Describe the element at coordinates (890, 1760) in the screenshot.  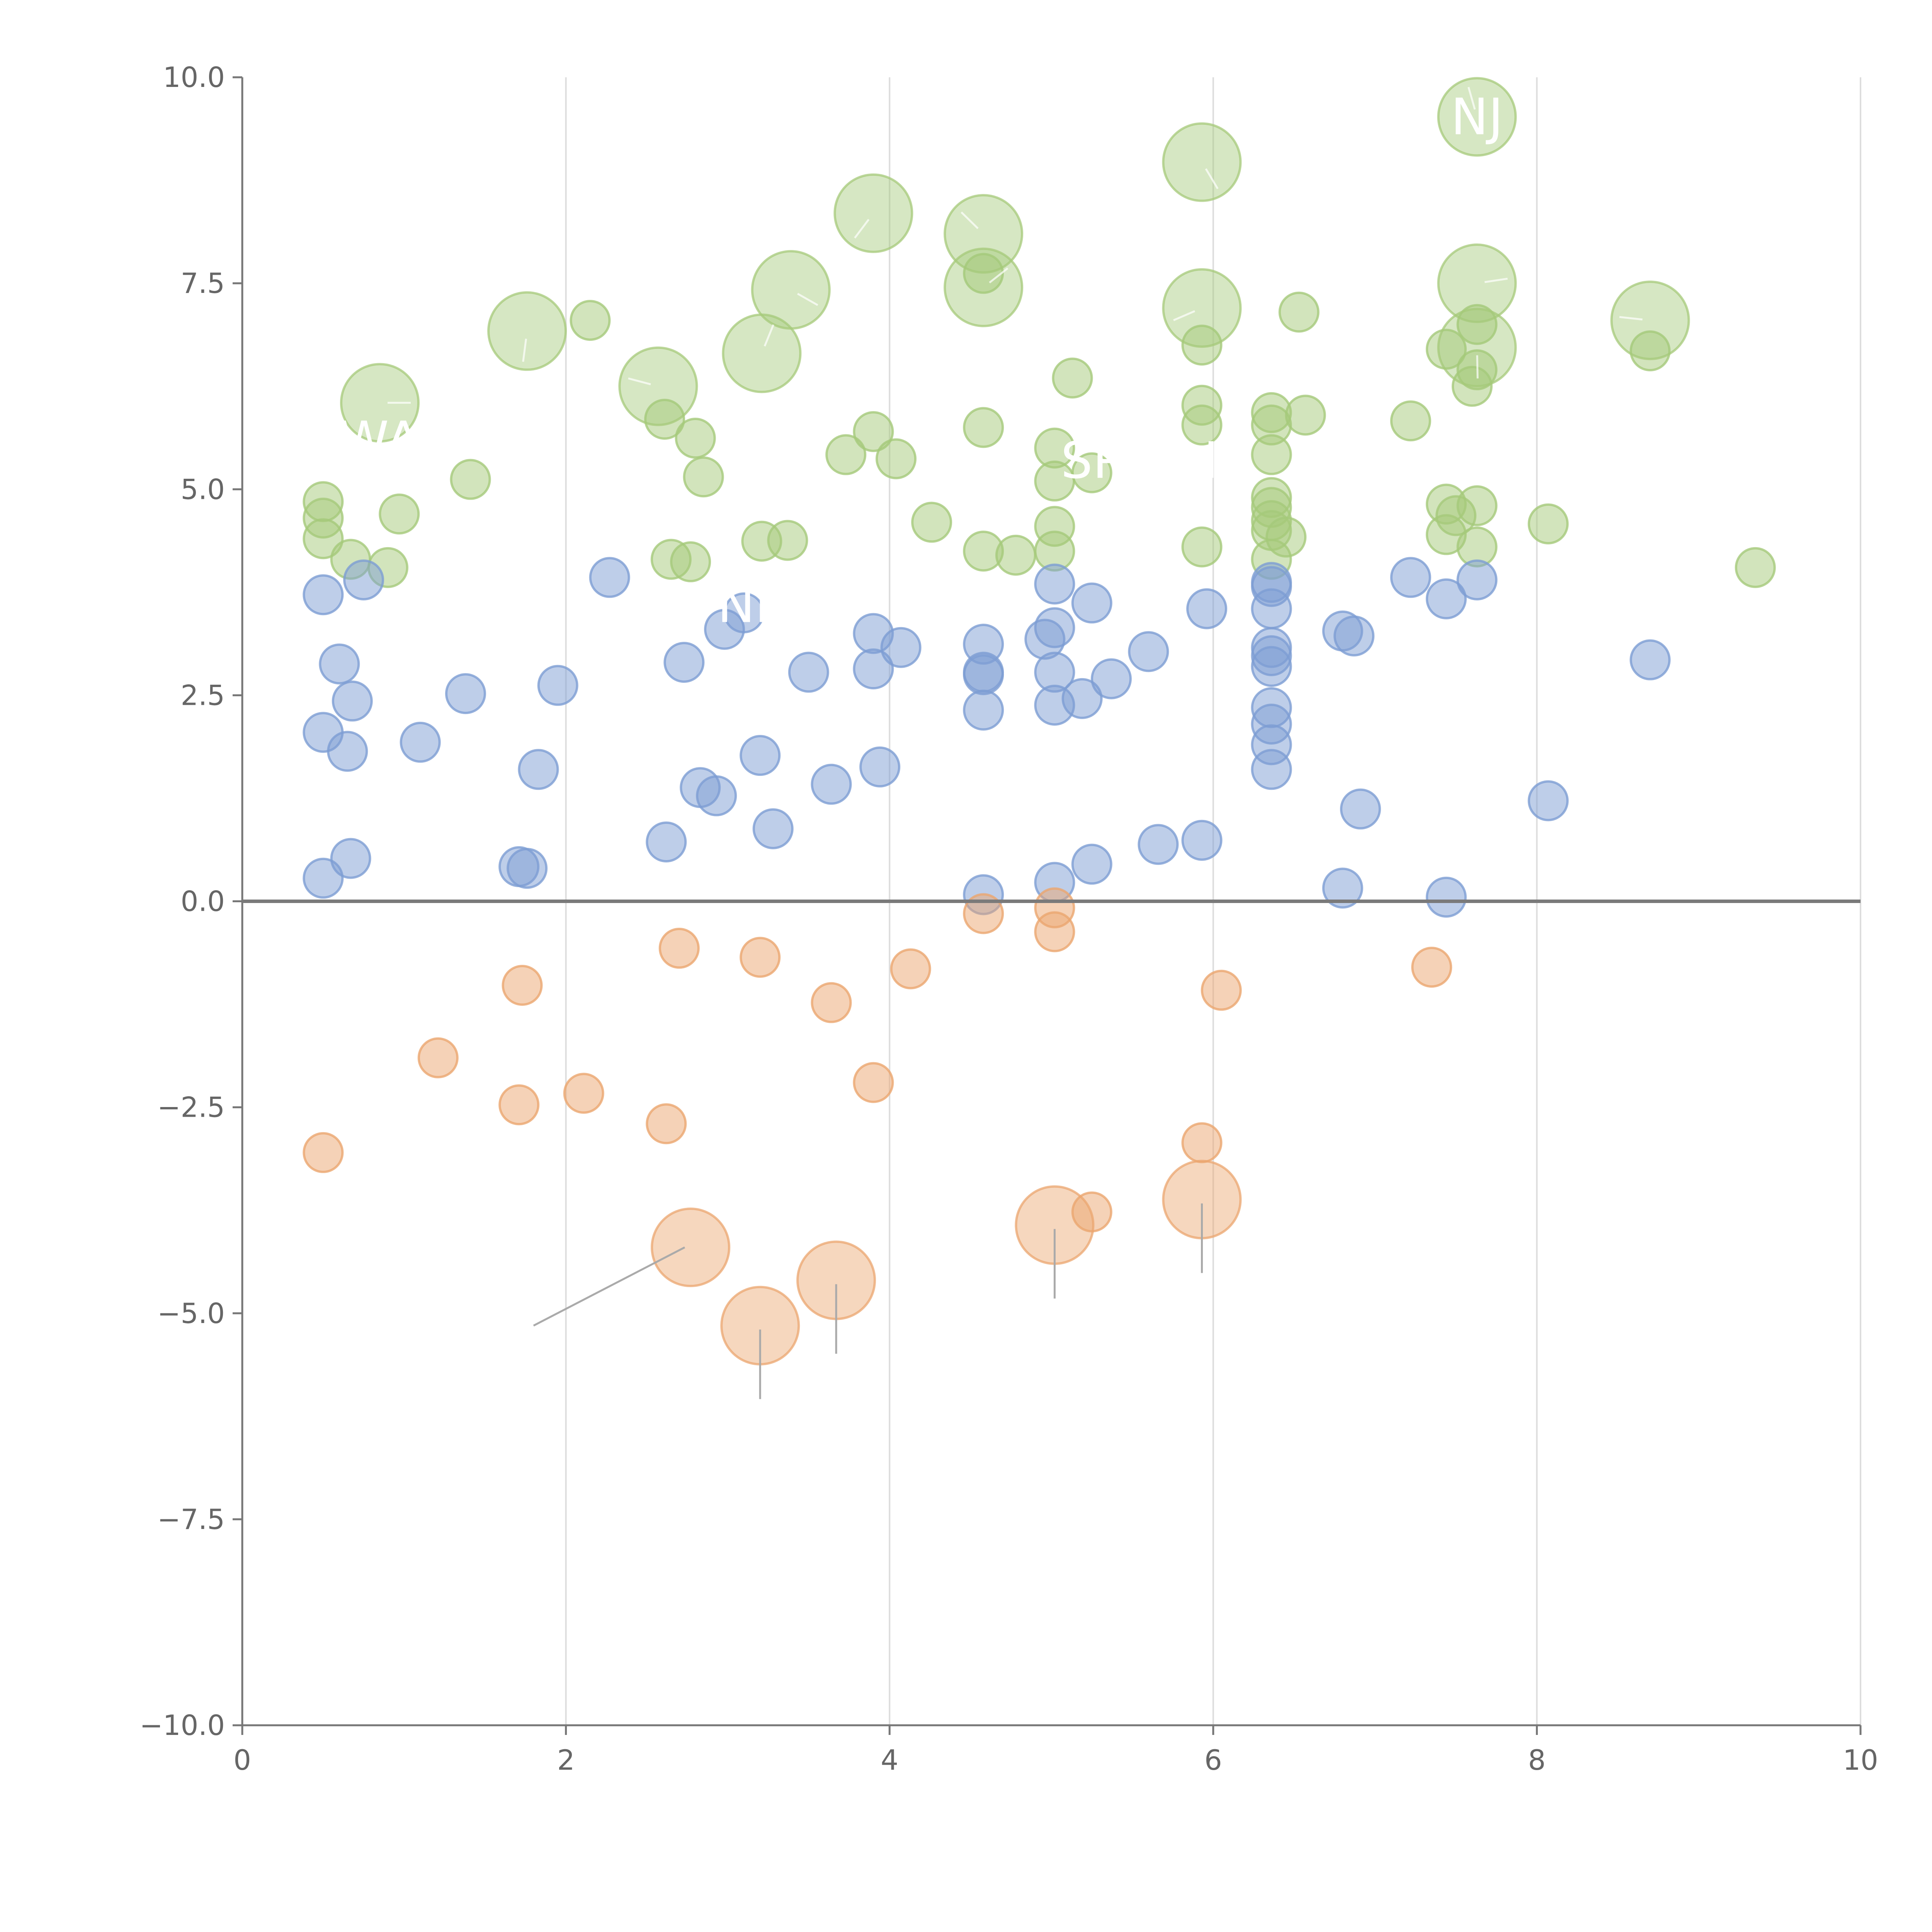
I see `x-tick-label: 4` at that location.